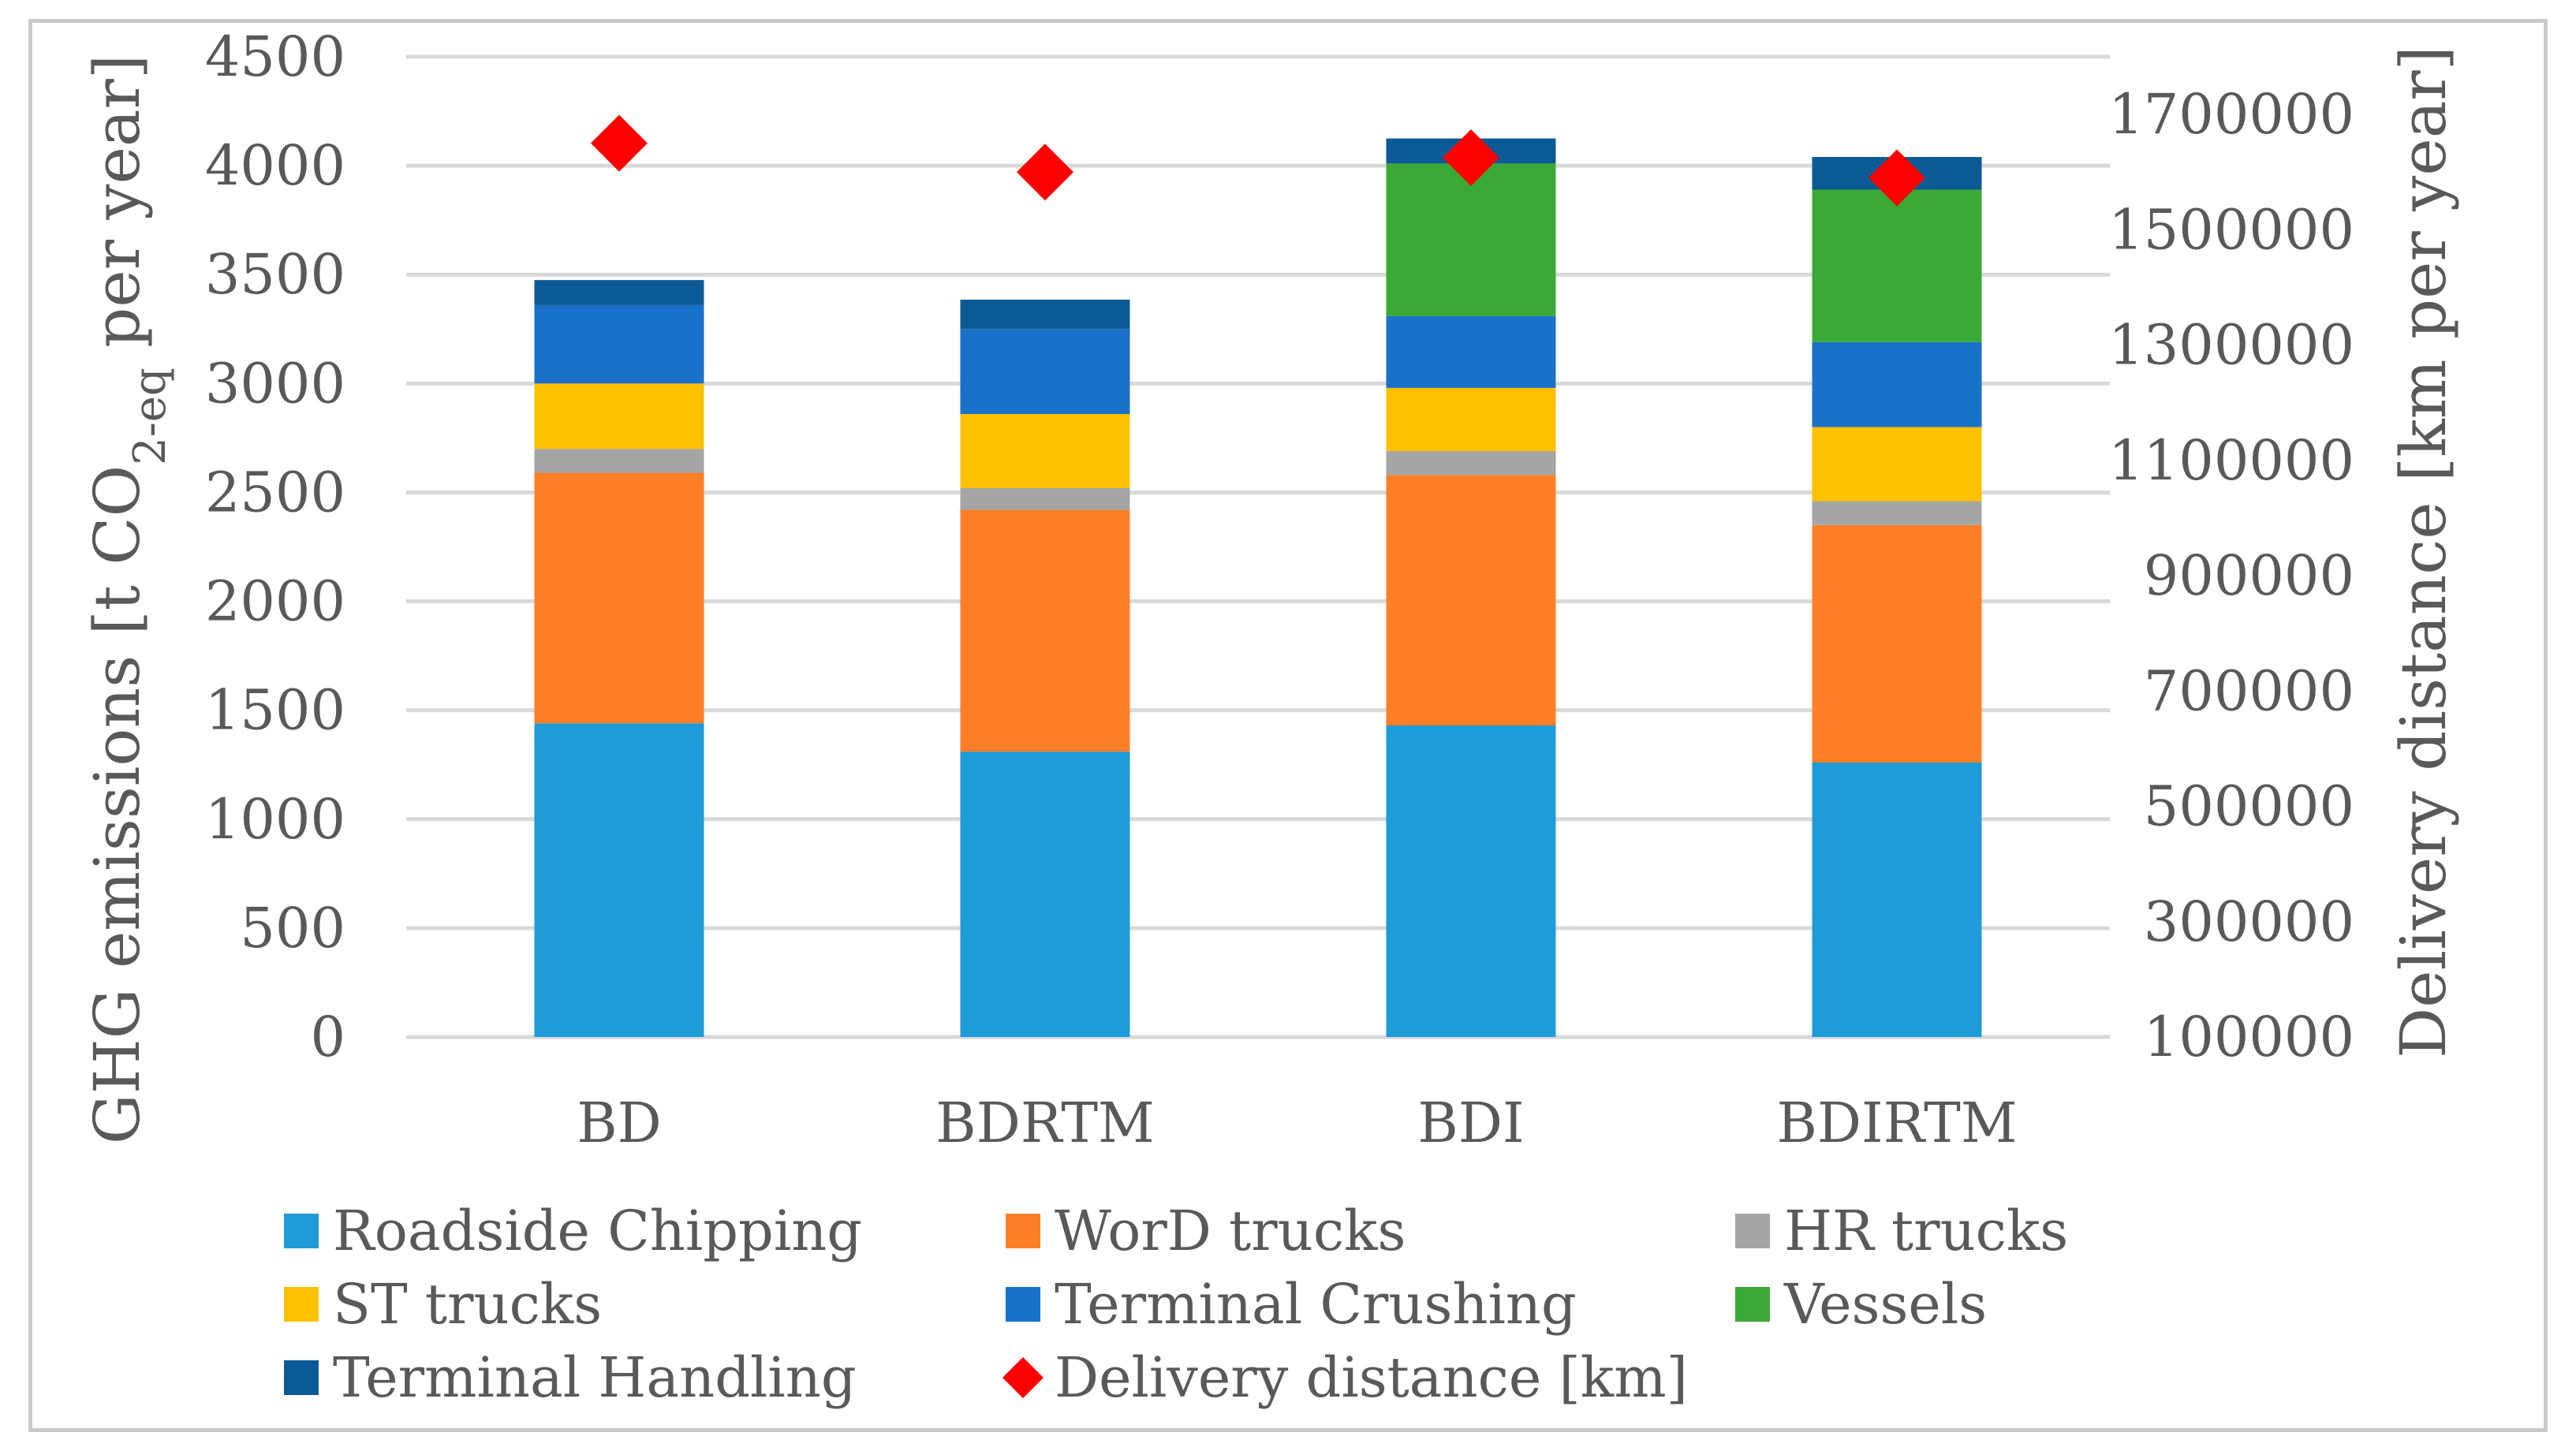 Image resolution: width=2576 pixels, height=1451 pixels. Describe the element at coordinates (1885, 1304) in the screenshot. I see `legend-label: Vessels` at that location.